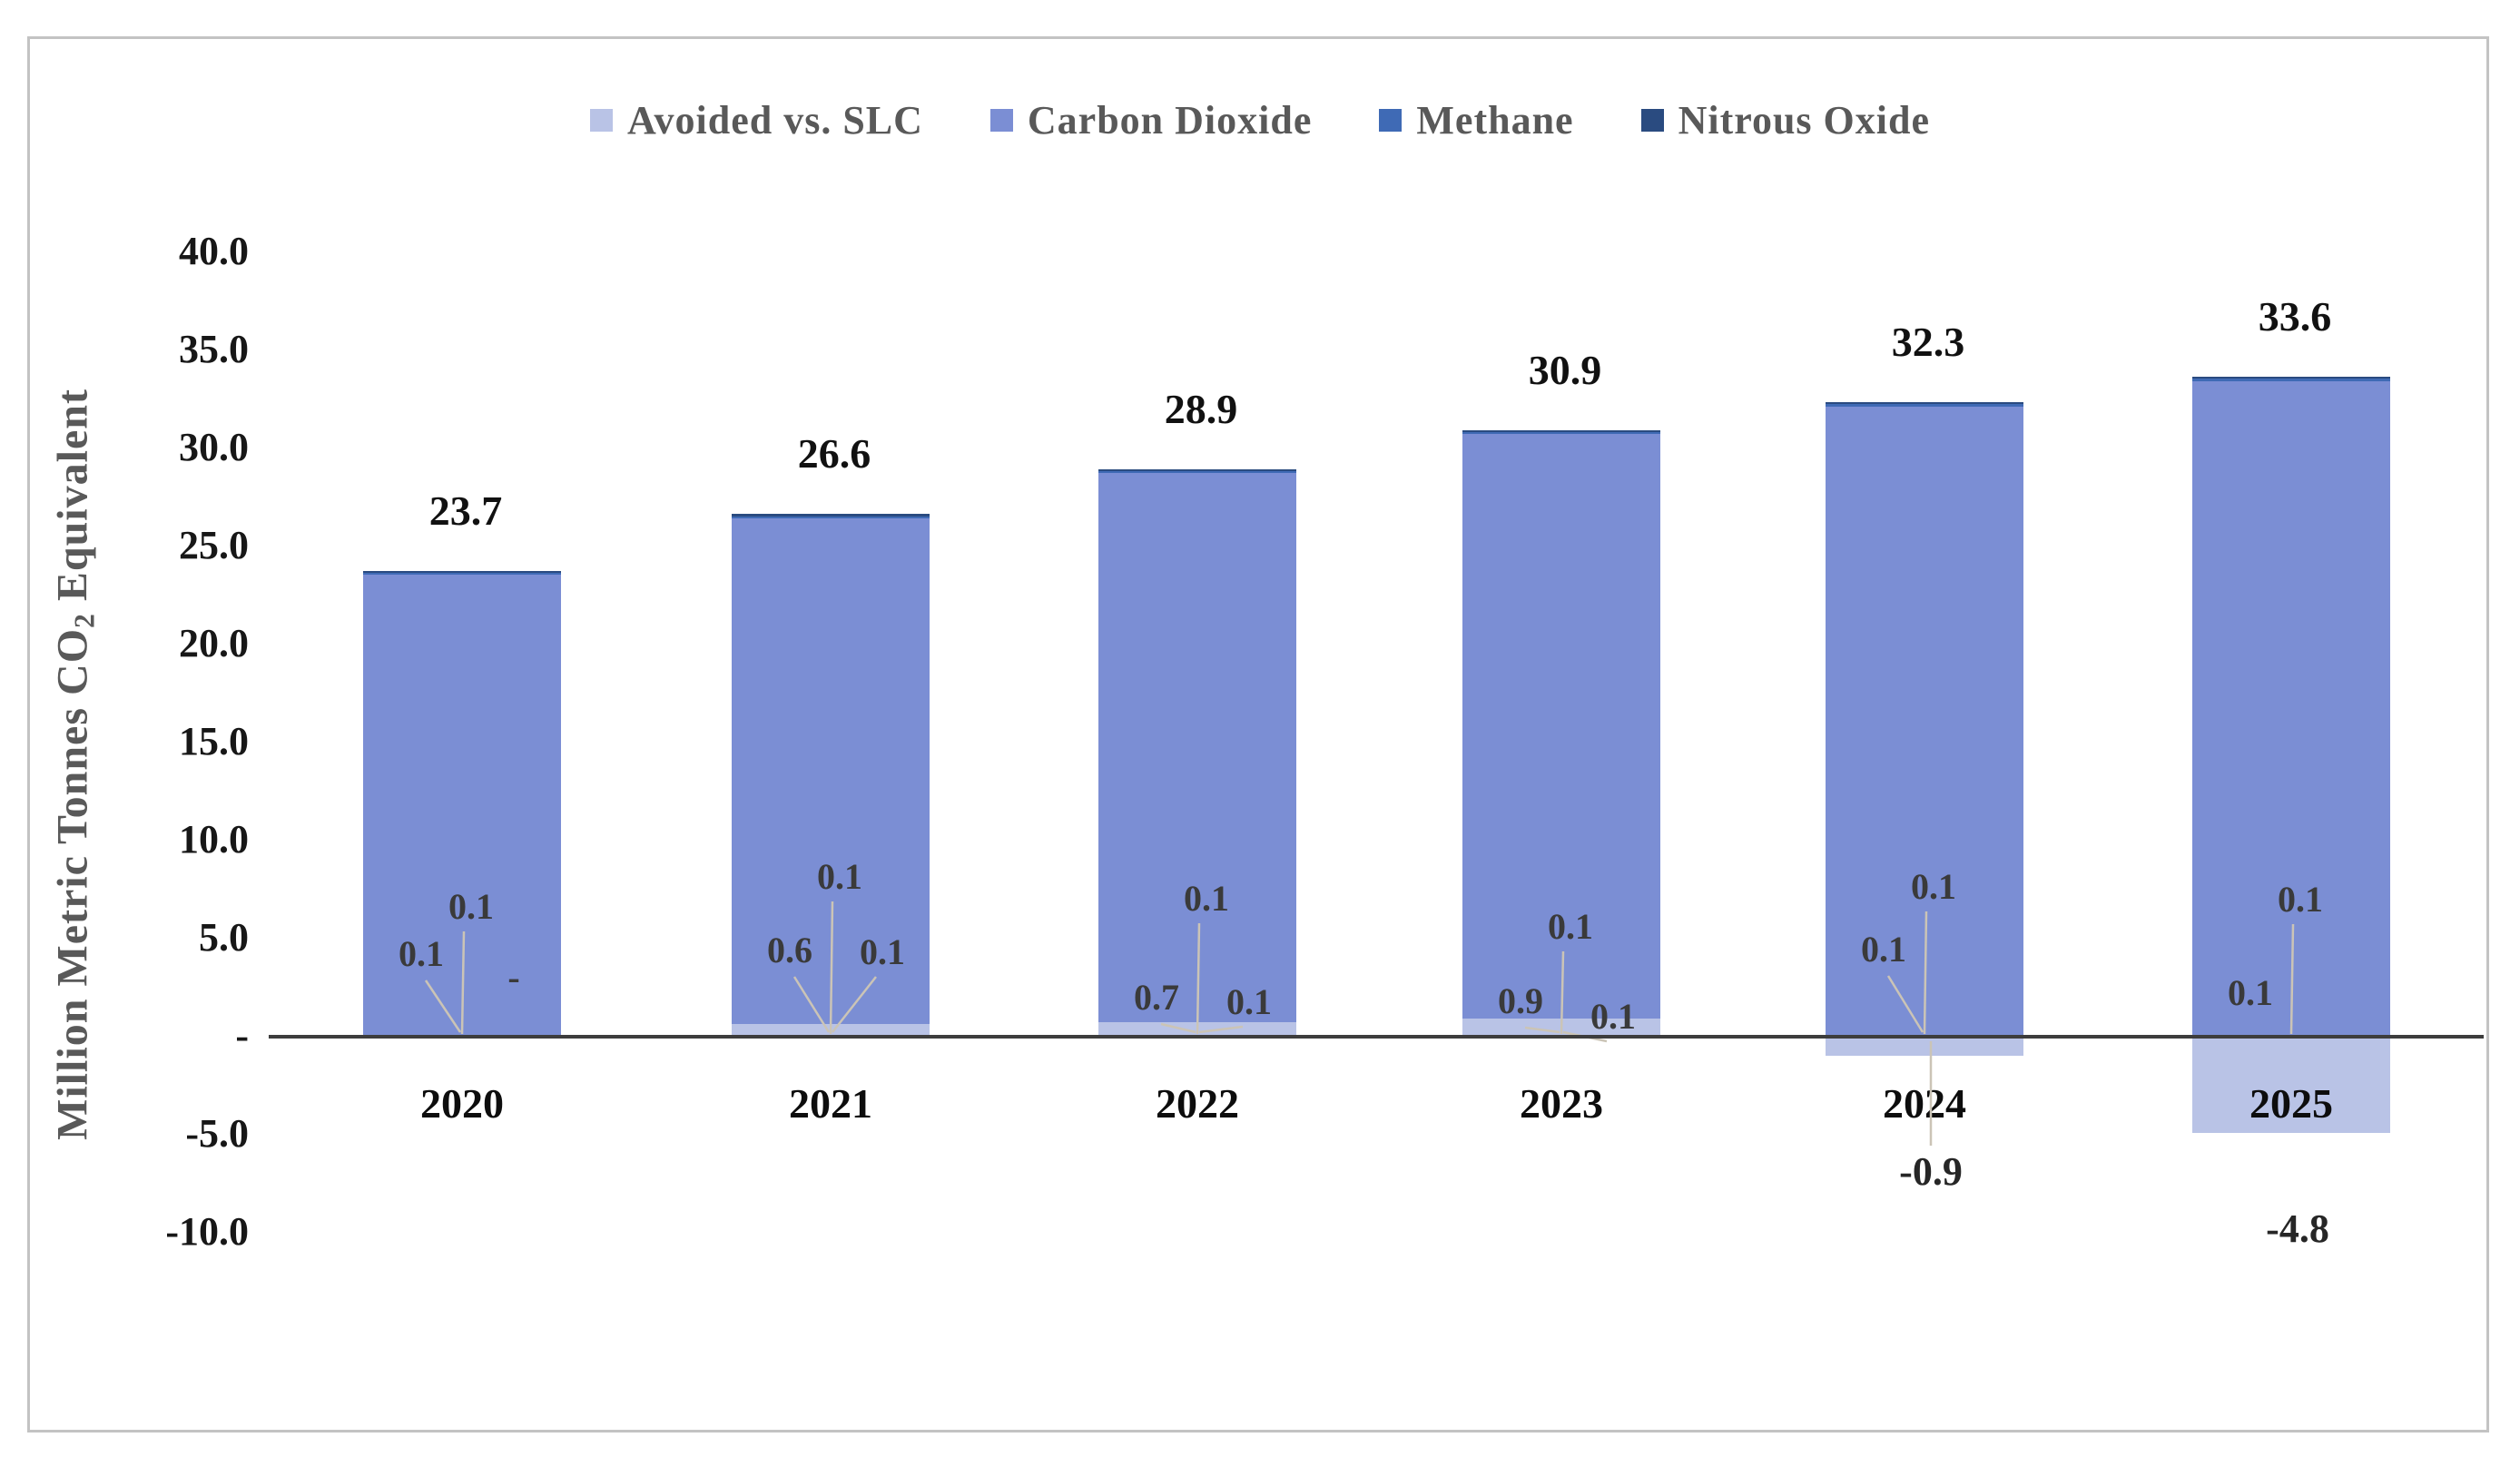 The height and width of the screenshot is (1467, 2520). What do you see at coordinates (1571, 926) in the screenshot?
I see `callout-top-label-2023: 0.1` at bounding box center [1571, 926].